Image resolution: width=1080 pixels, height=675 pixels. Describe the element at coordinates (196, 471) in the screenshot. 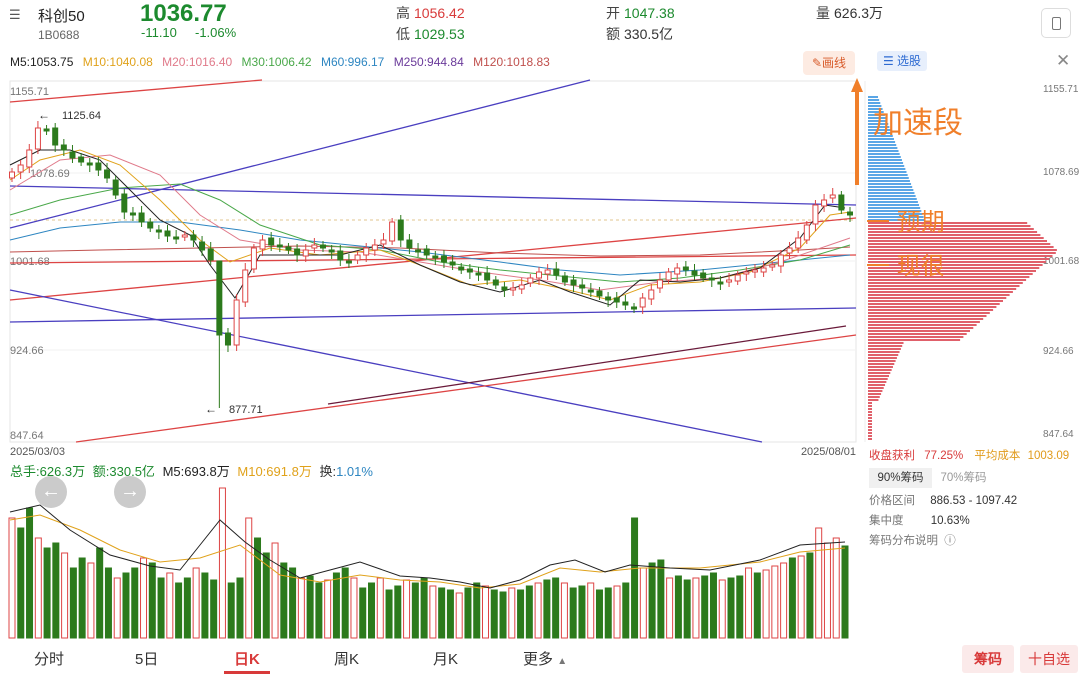

I see `volume-ma5: M5:693.8万` at that location.